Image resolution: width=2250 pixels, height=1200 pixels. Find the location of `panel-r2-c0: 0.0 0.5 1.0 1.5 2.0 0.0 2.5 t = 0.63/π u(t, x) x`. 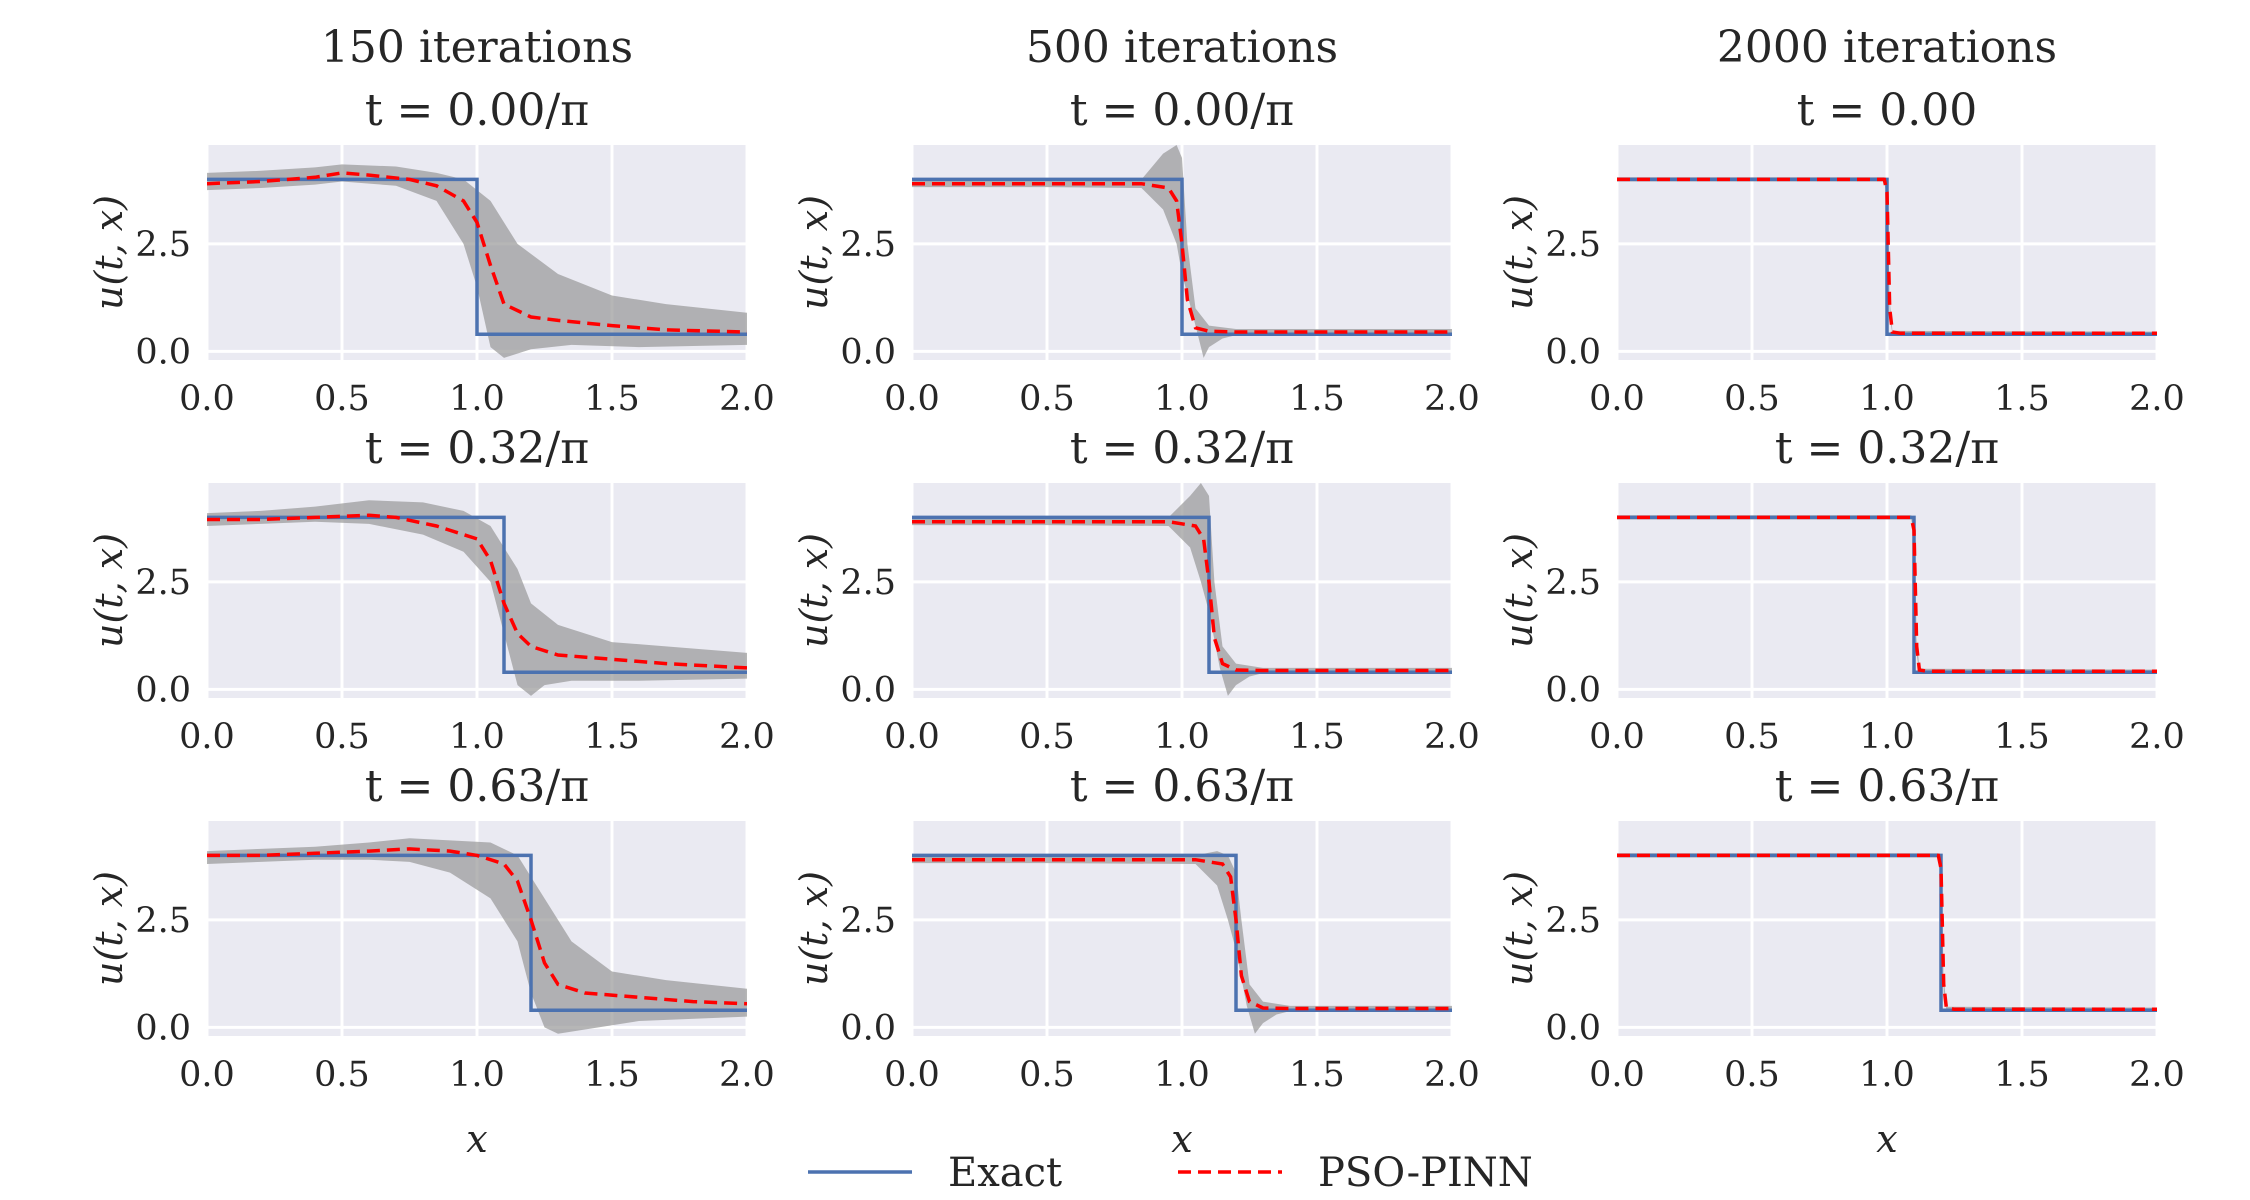

panel-r2-c0: 0.0 0.5 1.0 1.5 2.0 0.0 2.5 t = 0.63/π u(t, x) x is located at coordinates (431, 961).